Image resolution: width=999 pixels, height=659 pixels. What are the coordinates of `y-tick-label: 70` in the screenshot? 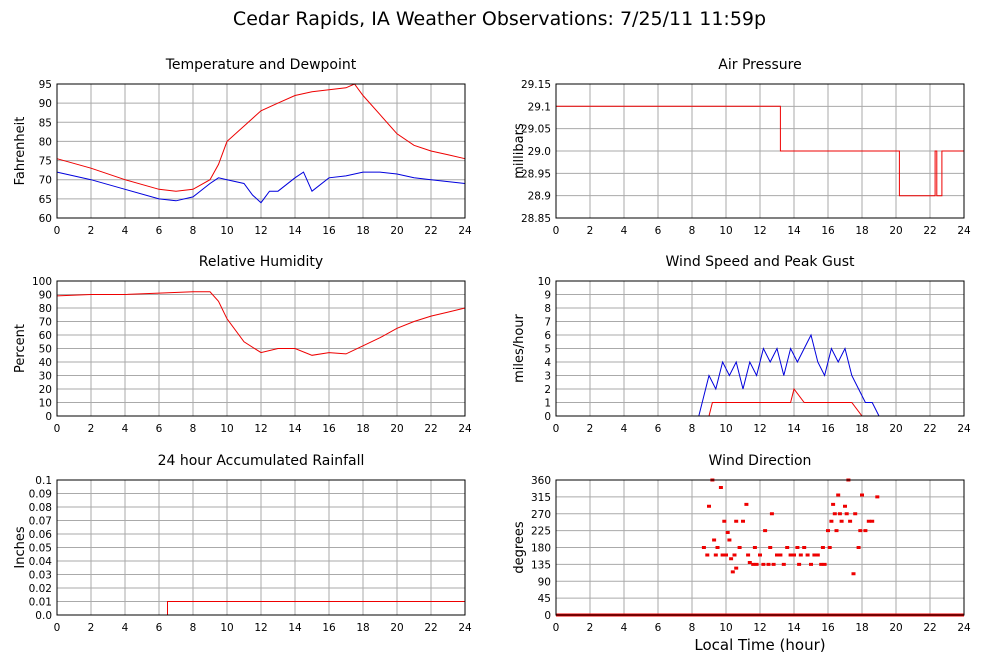 It's located at (45, 323).